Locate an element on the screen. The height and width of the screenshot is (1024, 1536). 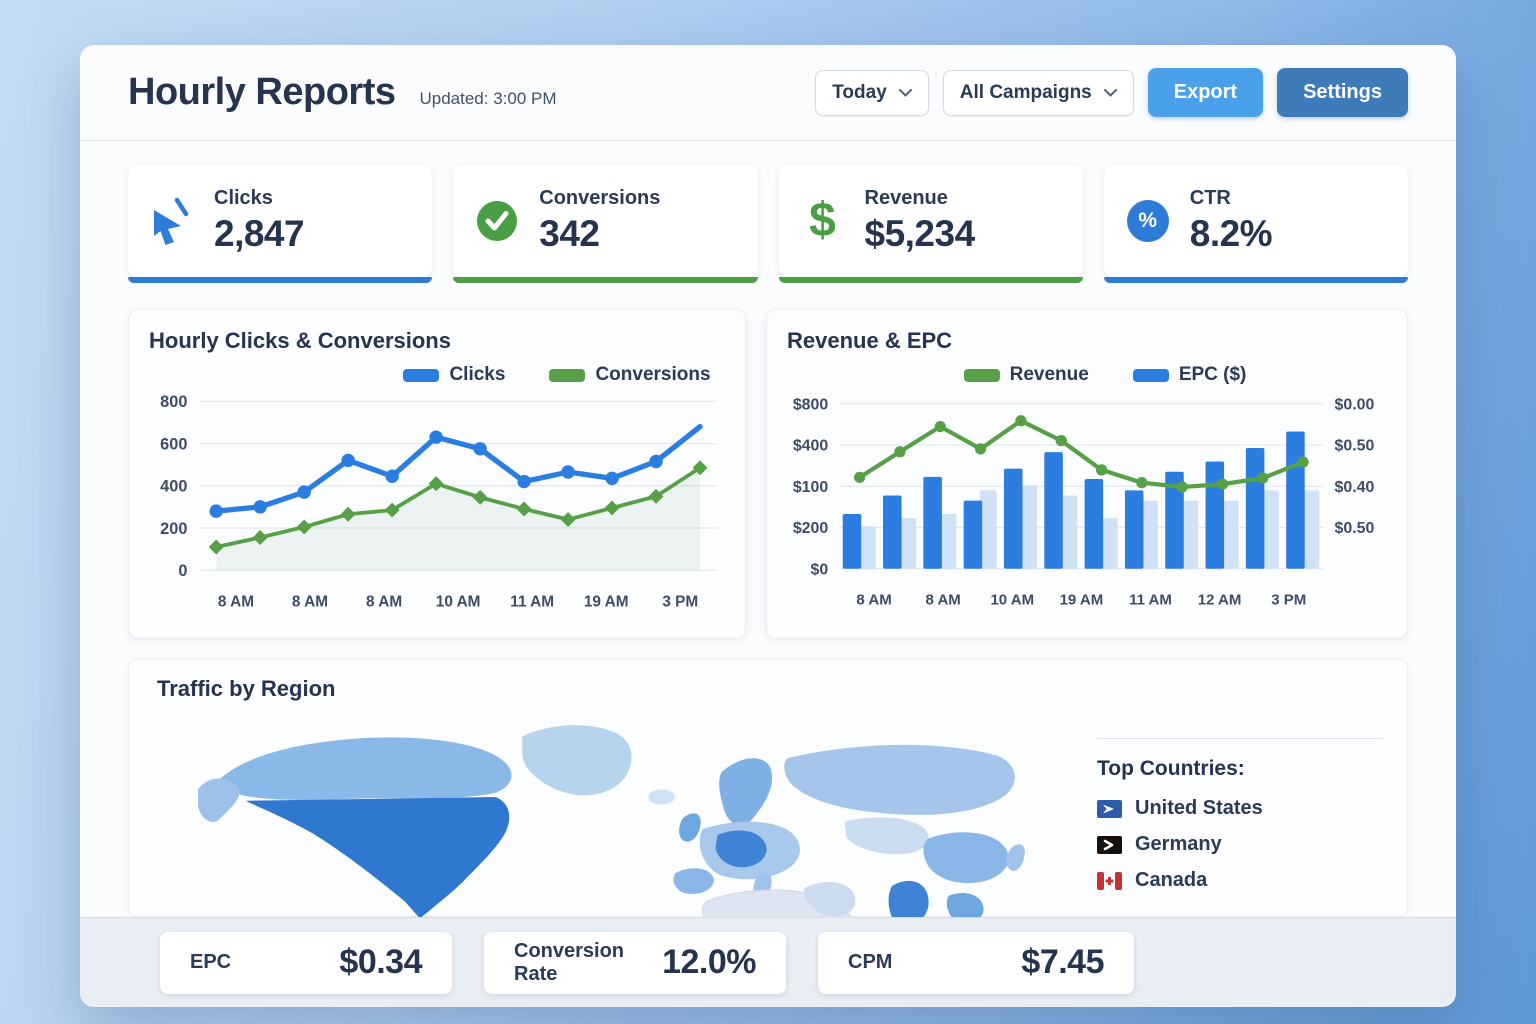
date-range-dropdown: Today is located at coordinates (872, 92).